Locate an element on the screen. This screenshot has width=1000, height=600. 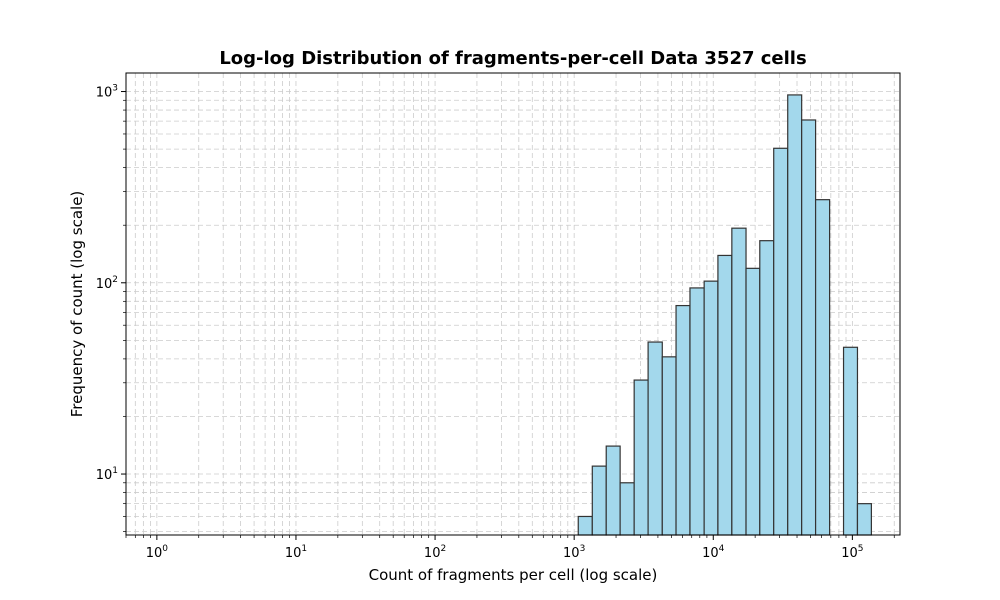
x-tick-label: 104 is located at coordinates (713, 552).